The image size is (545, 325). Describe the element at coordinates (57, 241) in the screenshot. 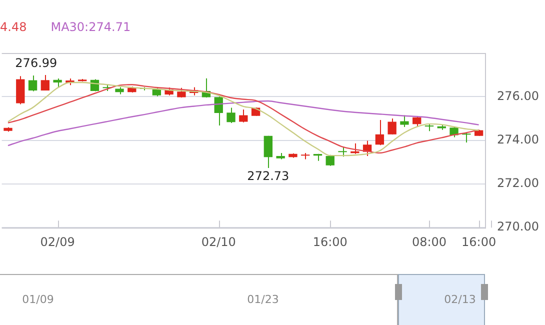

I see `x-tick-label: 02/09` at that location.